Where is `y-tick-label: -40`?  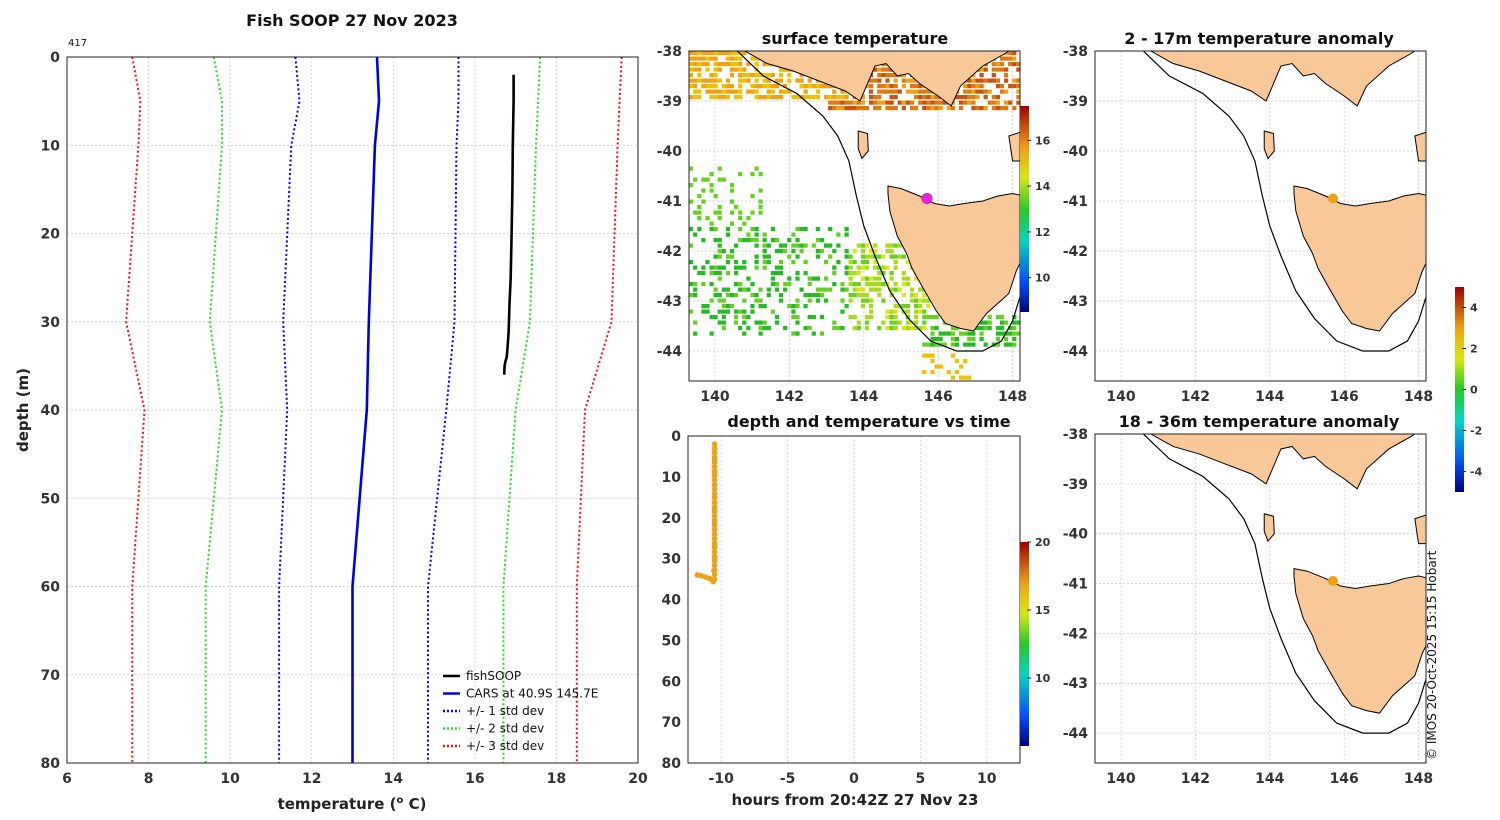
y-tick-label: -40 is located at coordinates (1076, 152).